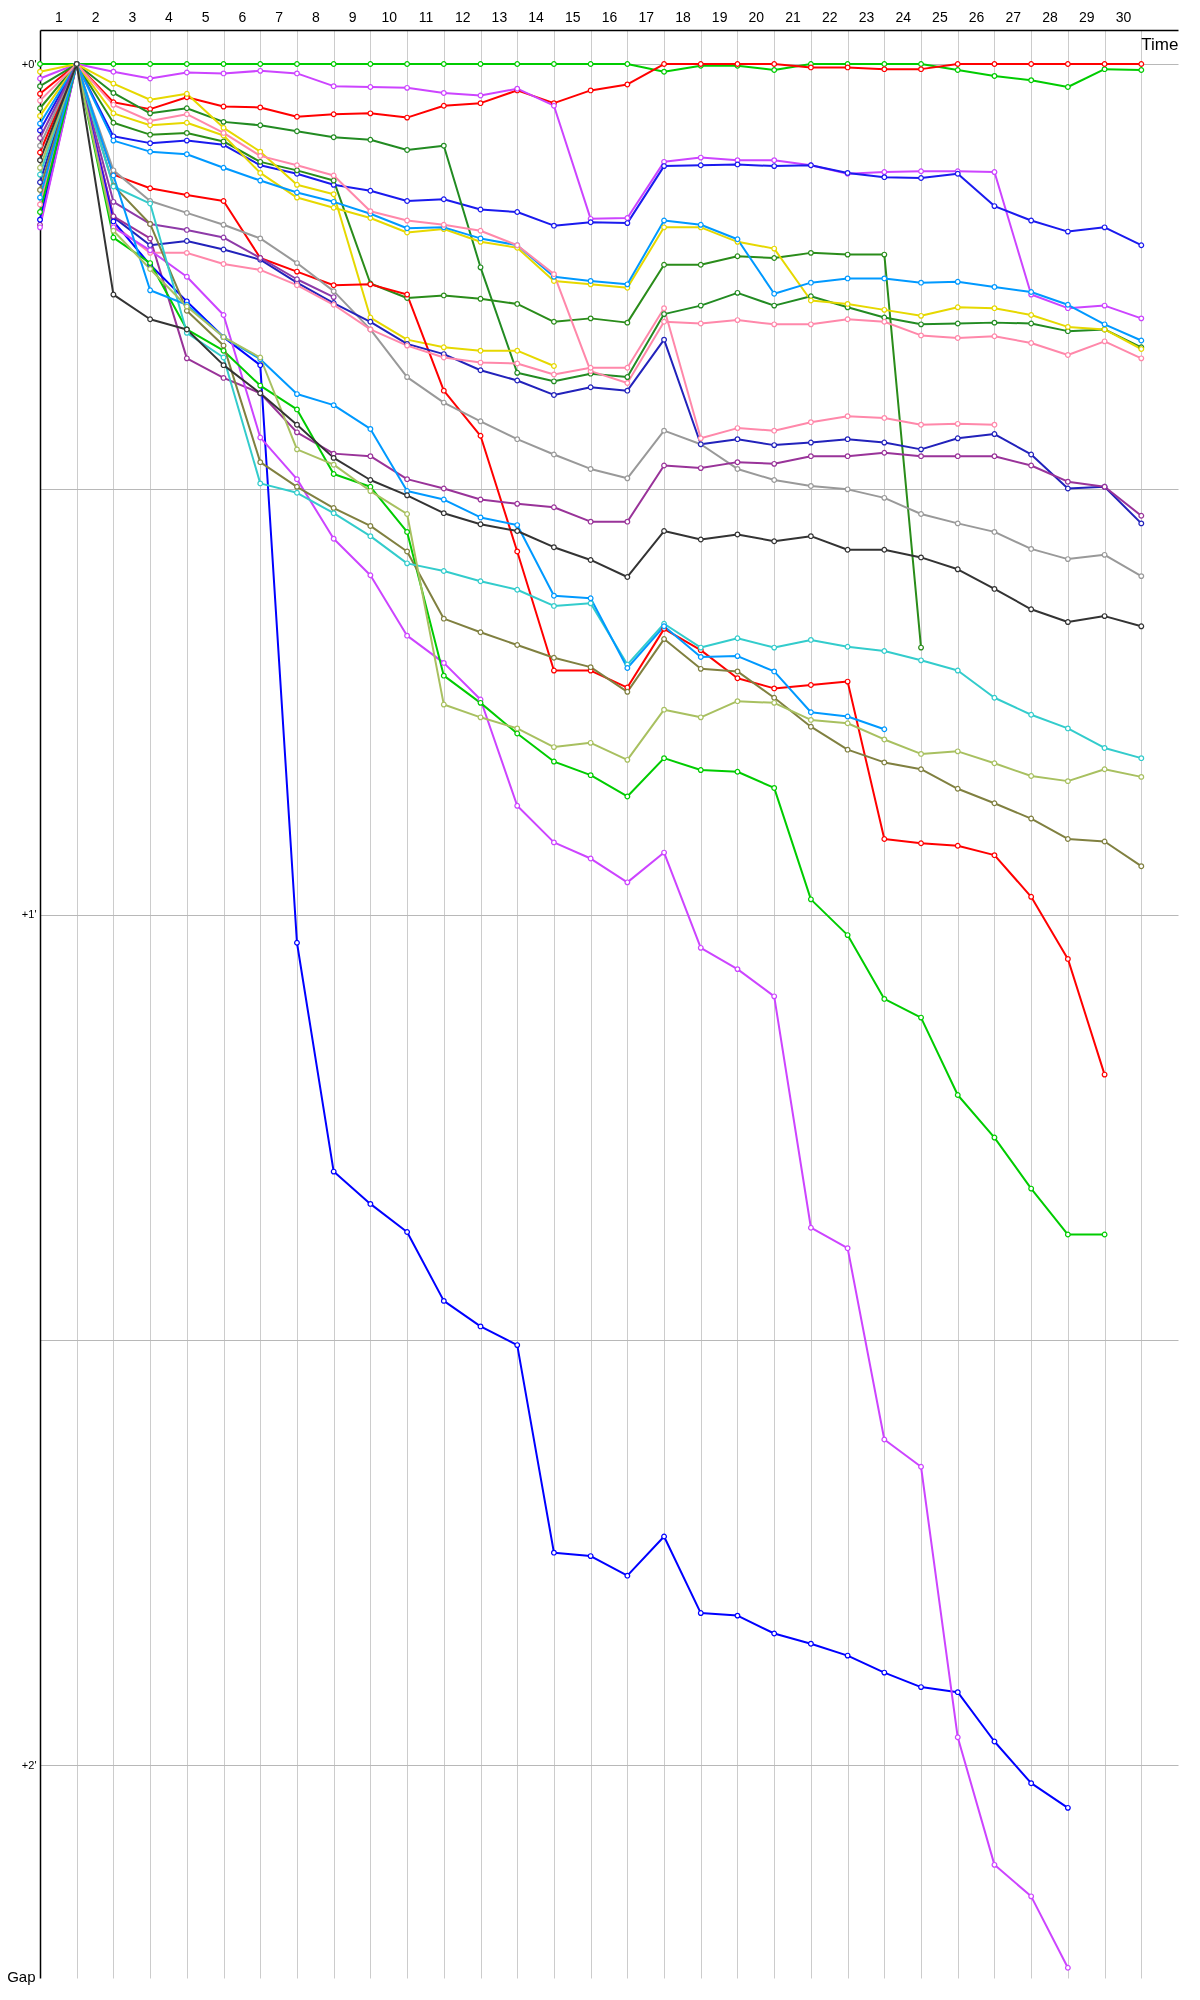  What do you see at coordinates (29, 914) in the screenshot?
I see `y-tick-label: +1'` at bounding box center [29, 914].